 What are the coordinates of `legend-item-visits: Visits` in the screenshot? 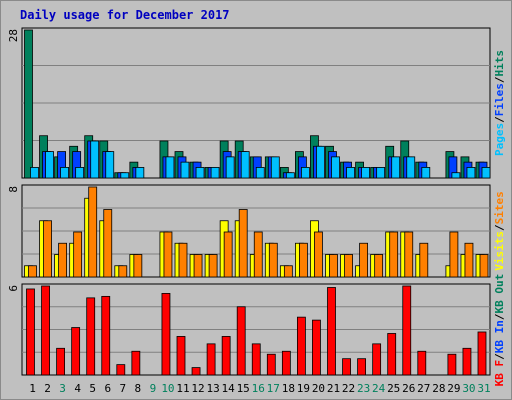 It's located at (499, 251).